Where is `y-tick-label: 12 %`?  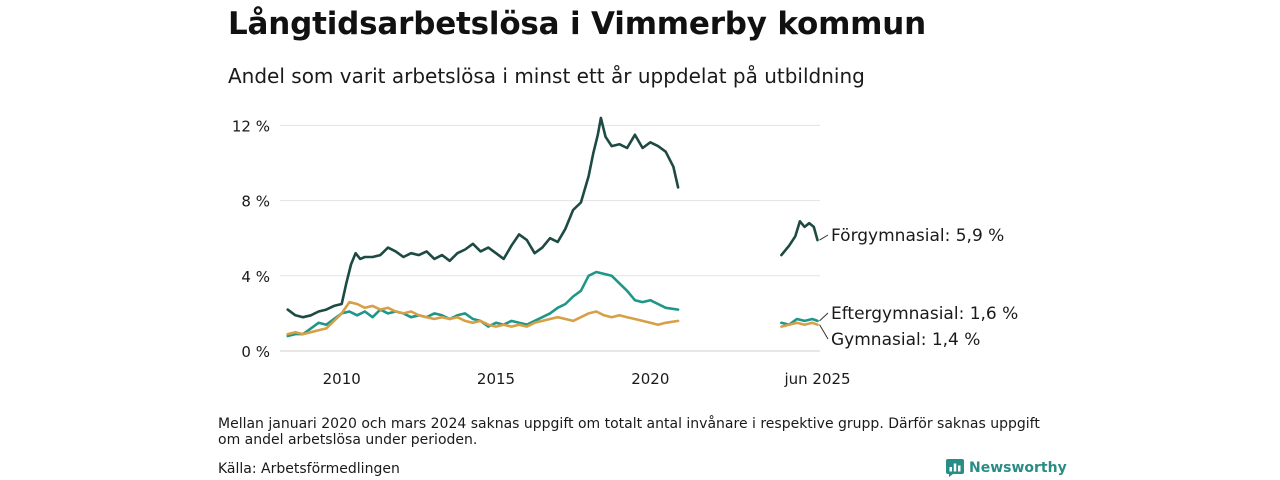
y-tick-label: 12 % is located at coordinates (251, 126).